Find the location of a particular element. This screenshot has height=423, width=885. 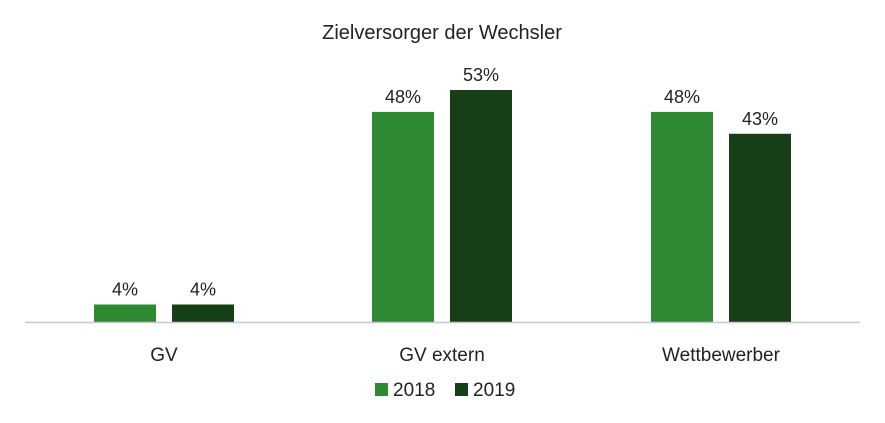

data-label-gv-extern-2018: 48% is located at coordinates (403, 97).